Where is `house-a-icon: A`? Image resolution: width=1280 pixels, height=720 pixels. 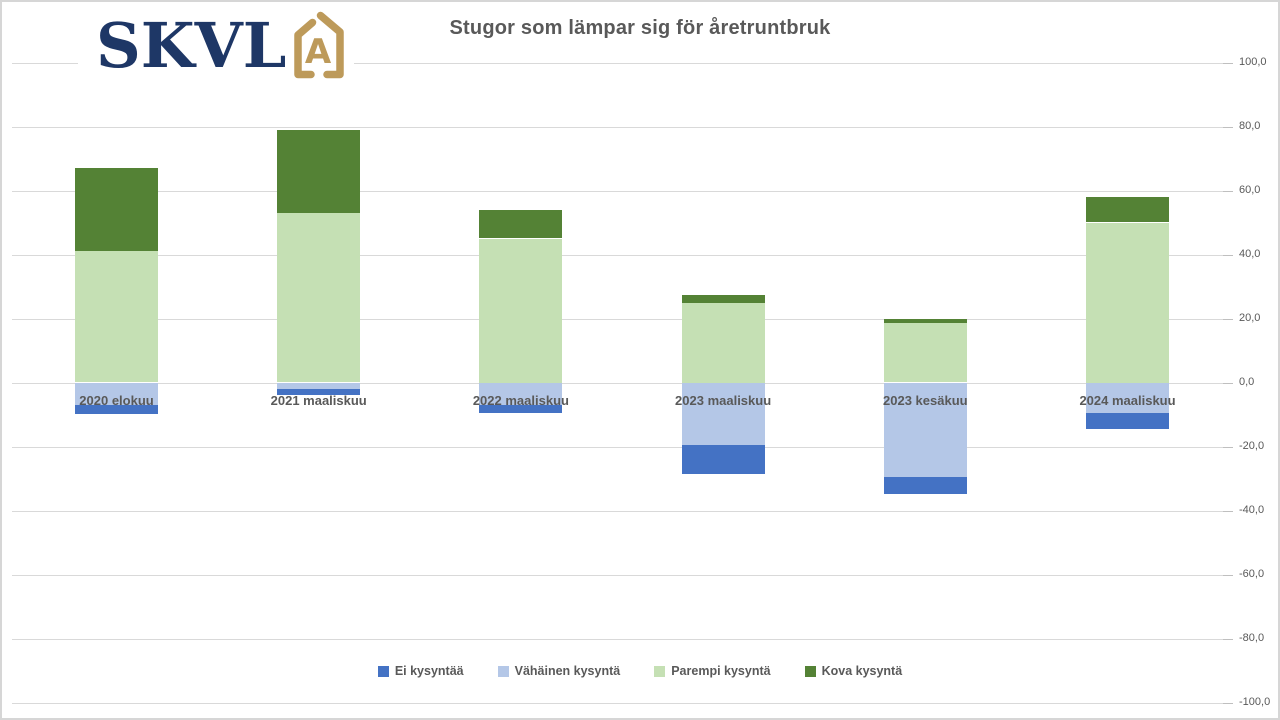
house-a-icon: A is located at coordinates (319, 45).